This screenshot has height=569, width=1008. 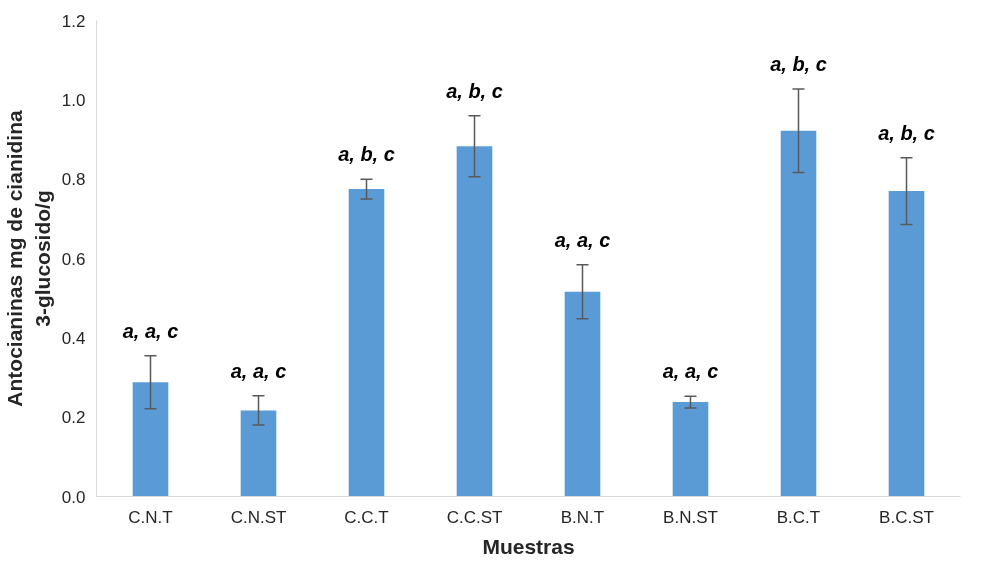 I want to click on y-tick-label: 0.6, so click(x=73, y=259).